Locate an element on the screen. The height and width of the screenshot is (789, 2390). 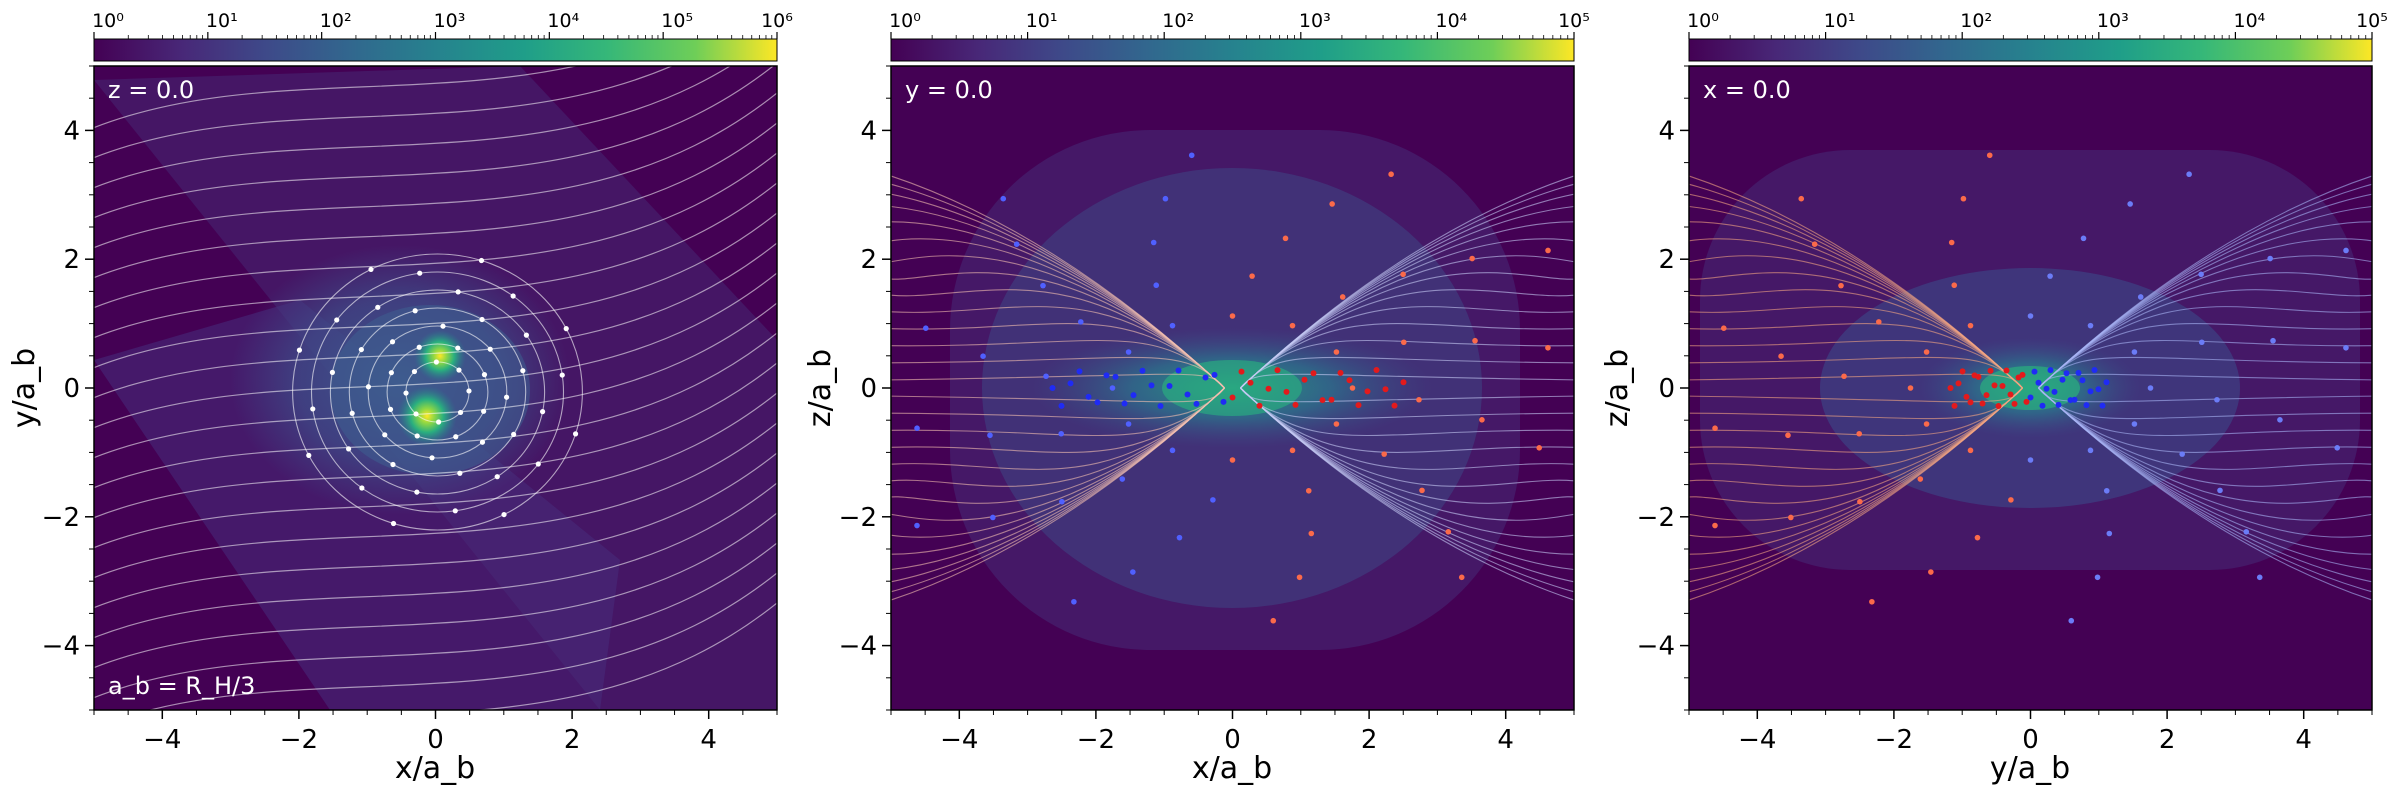
x-tick-label: −4 is located at coordinates (162, 740).